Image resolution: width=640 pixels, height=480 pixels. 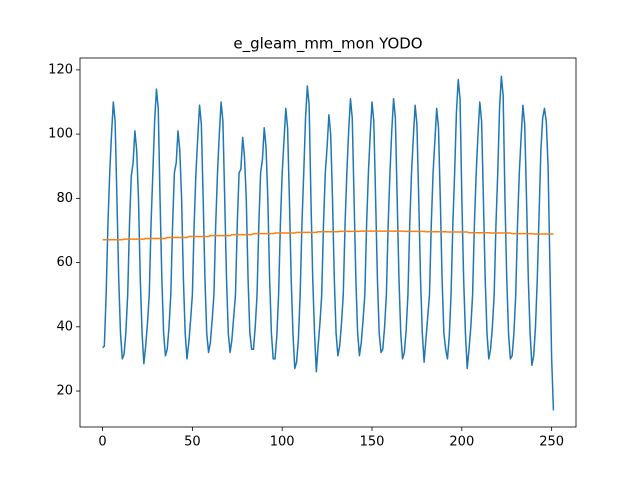 What do you see at coordinates (192, 442) in the screenshot?
I see `x-tick-label: 50` at bounding box center [192, 442].